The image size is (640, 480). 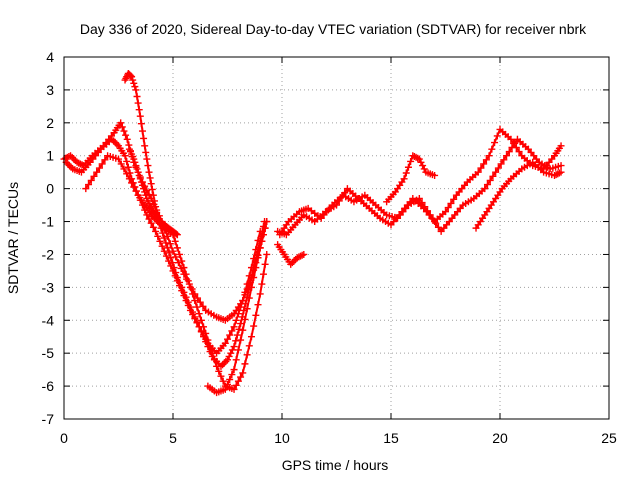 I want to click on y-tick-label: -7, so click(x=48, y=419).